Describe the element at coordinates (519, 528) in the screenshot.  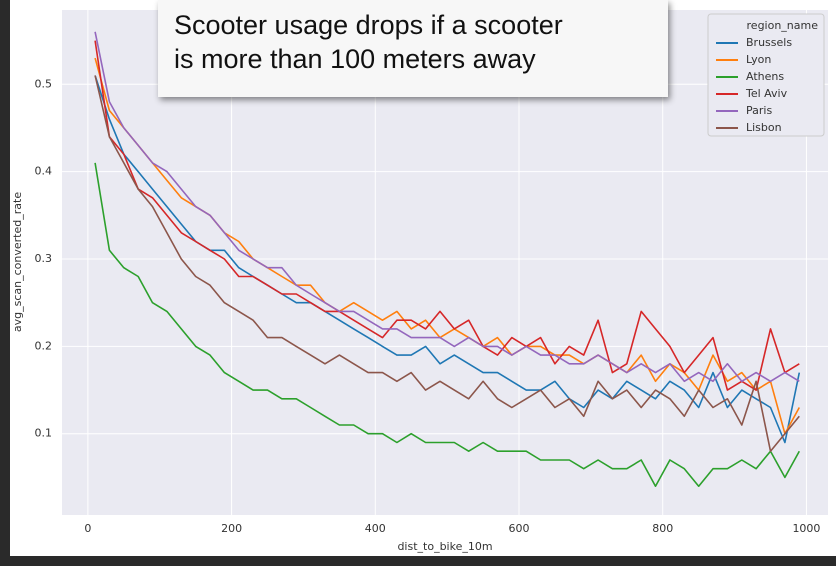
I see `x-tick-label: 600` at that location.